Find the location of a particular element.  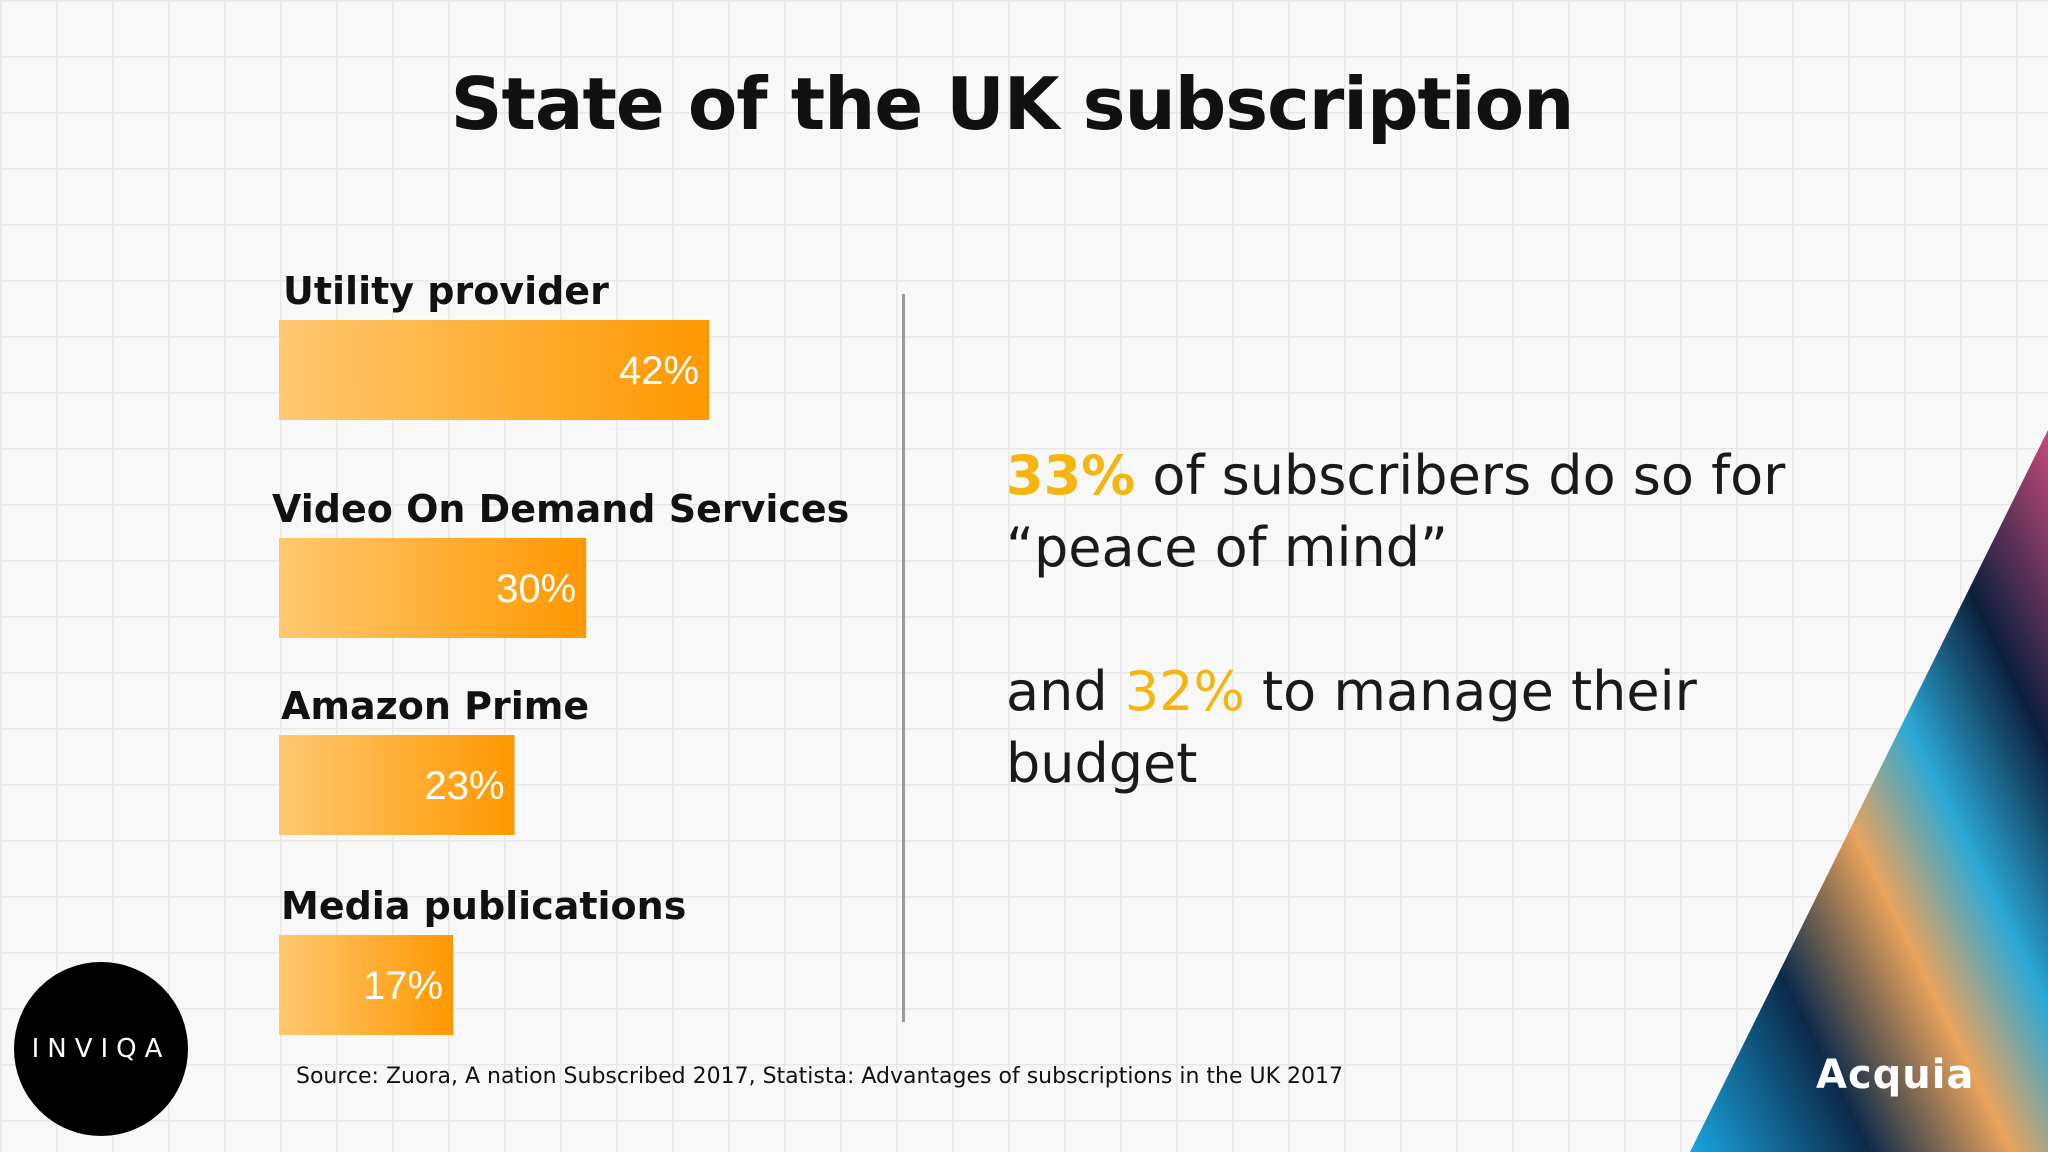

column-divider is located at coordinates (903, 658).